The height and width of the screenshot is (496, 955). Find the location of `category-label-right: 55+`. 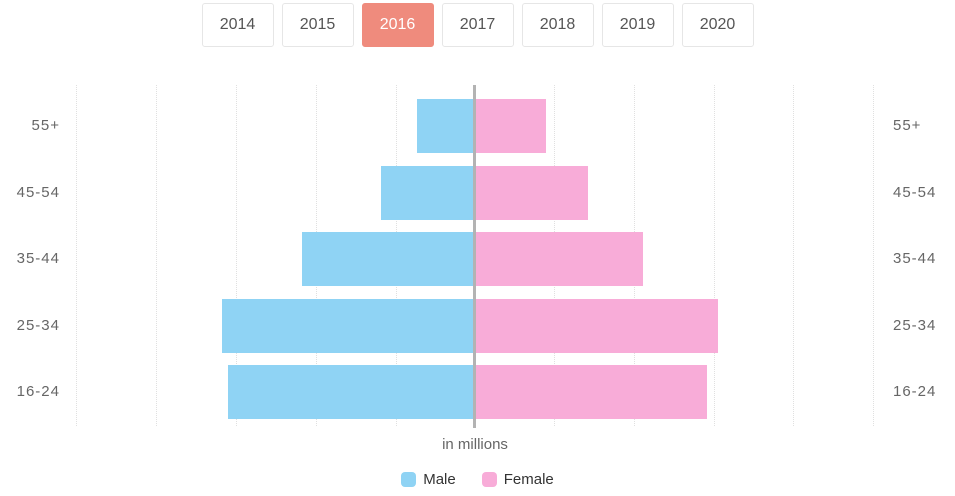

category-label-right: 55+ is located at coordinates (907, 125).